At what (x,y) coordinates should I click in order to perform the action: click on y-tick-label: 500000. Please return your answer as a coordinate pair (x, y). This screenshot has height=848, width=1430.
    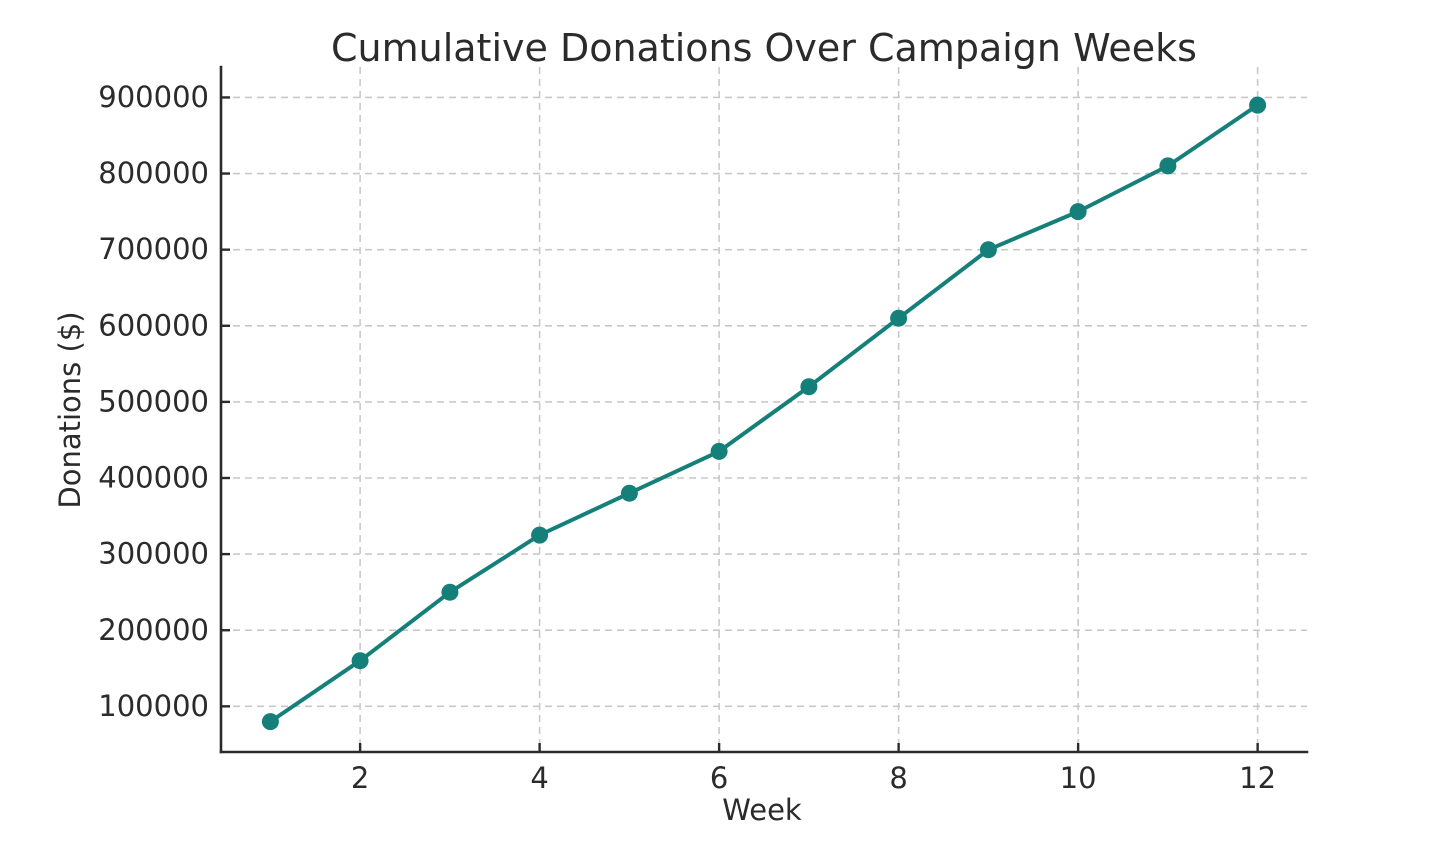
    Looking at the image, I should click on (153, 401).